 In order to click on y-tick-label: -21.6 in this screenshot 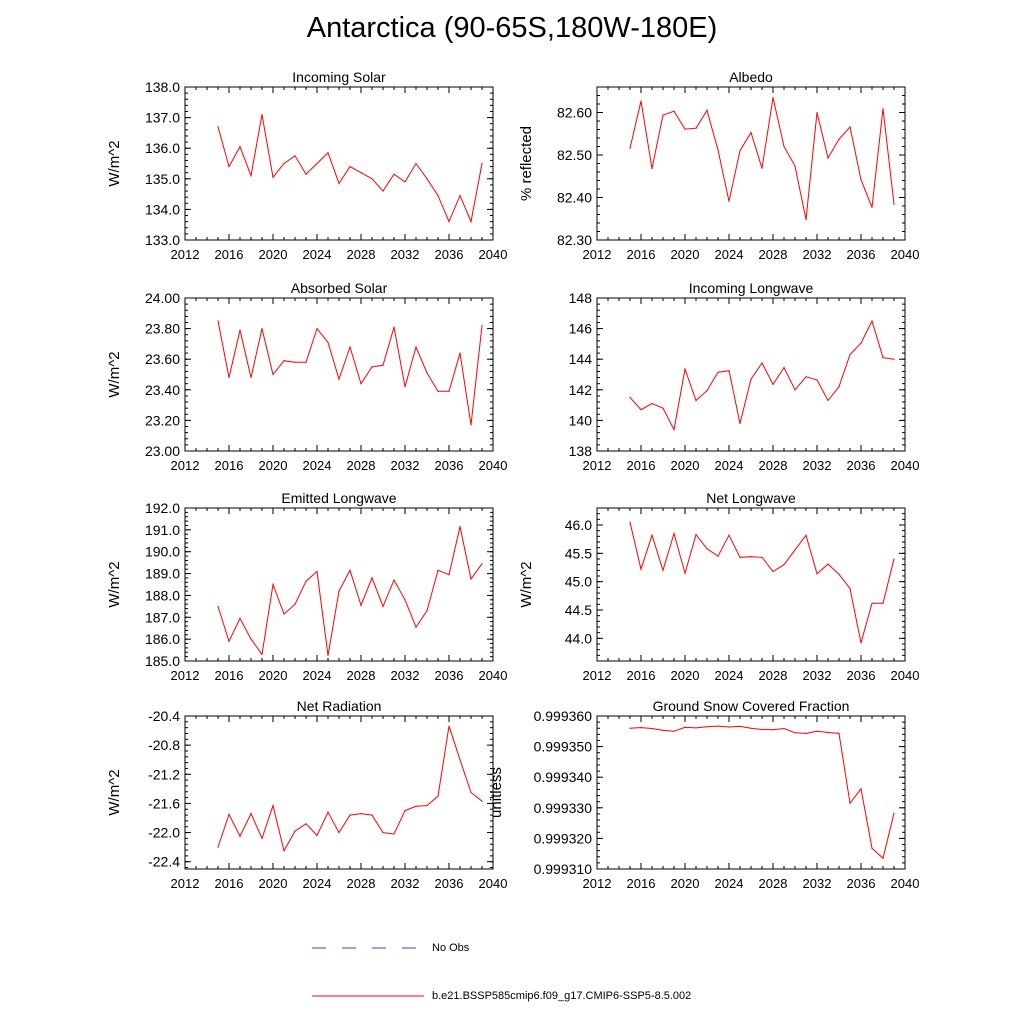, I will do `click(164, 803)`.